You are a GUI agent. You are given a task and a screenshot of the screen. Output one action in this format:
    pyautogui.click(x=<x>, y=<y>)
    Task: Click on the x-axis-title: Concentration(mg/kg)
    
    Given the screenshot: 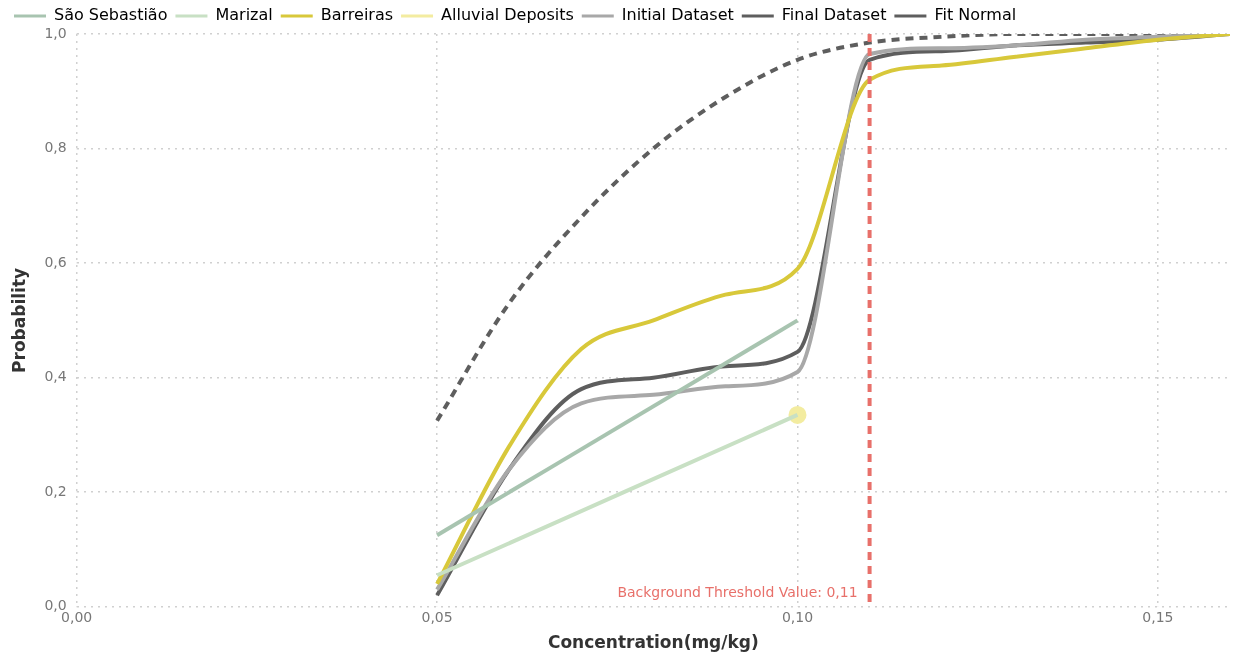 What is the action you would take?
    pyautogui.click(x=653, y=642)
    